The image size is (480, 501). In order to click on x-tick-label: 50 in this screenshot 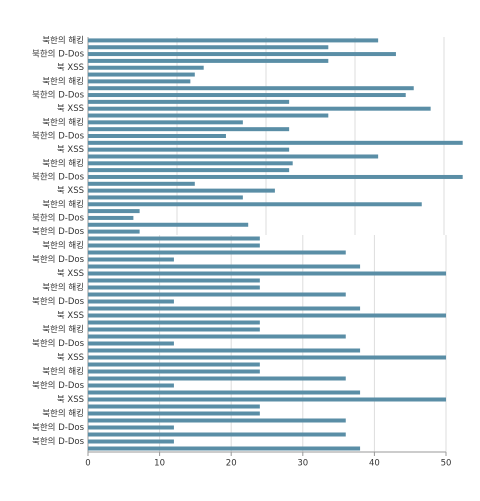, I will do `click(446, 464)`.